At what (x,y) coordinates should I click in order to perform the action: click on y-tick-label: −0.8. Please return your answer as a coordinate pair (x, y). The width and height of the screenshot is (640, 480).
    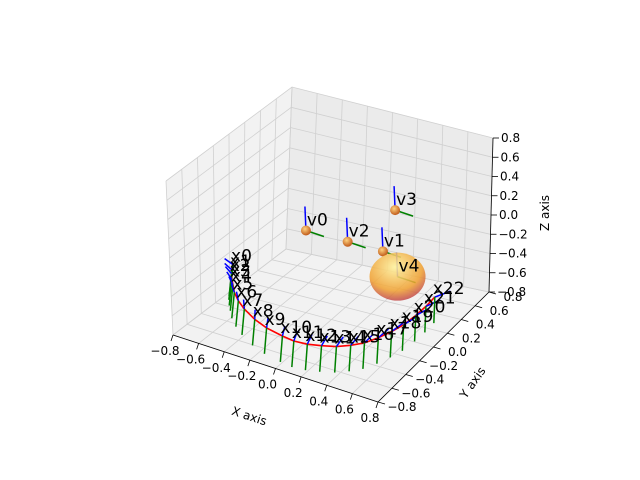
    Looking at the image, I should click on (401, 407).